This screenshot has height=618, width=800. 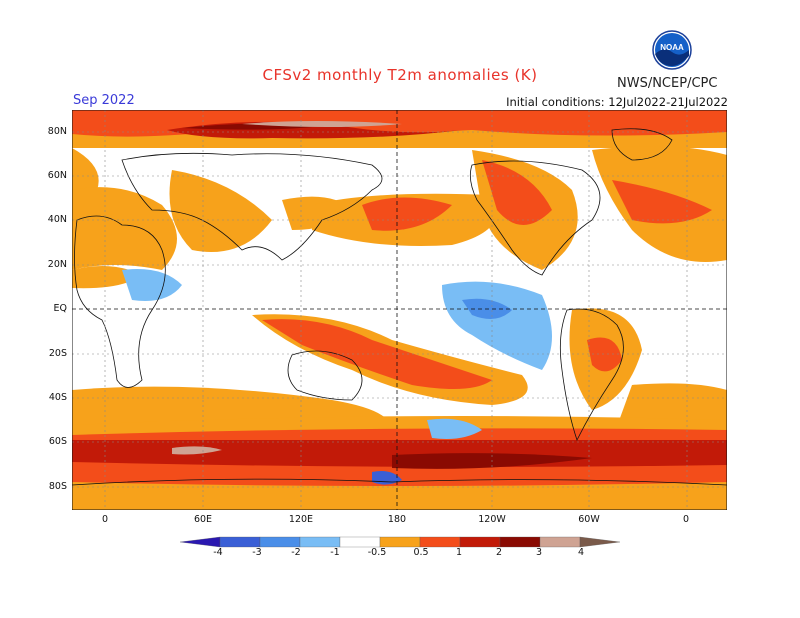 What do you see at coordinates (57, 264) in the screenshot?
I see `lat-label: 20N` at bounding box center [57, 264].